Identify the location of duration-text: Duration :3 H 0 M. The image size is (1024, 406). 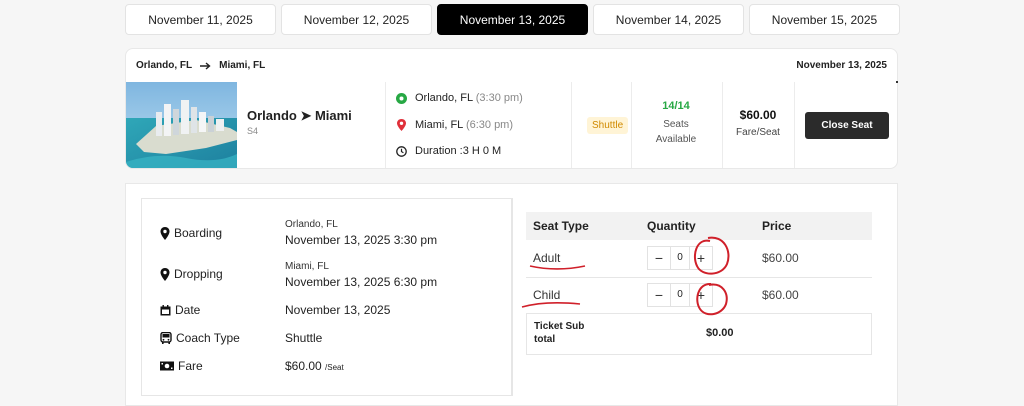
(458, 151).